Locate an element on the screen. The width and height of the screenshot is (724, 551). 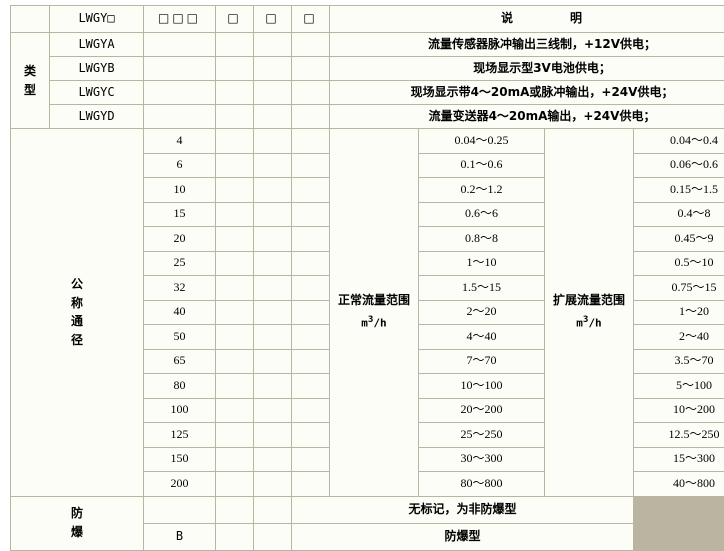
extended-flow-value: 40～800 is located at coordinates (679, 484).